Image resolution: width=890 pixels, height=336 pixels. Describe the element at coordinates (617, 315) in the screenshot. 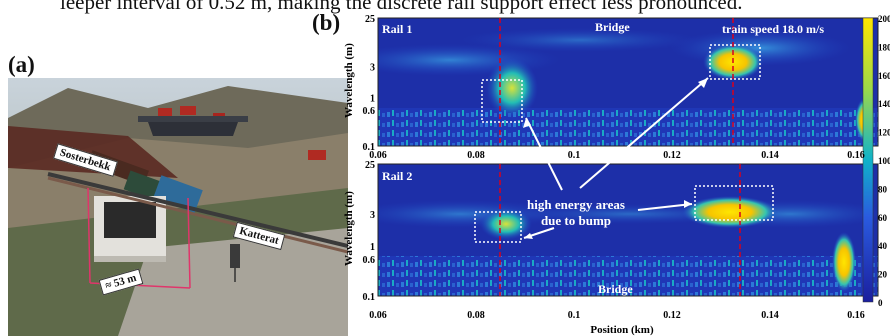

I see `rail2-x-ticks: 0.06 0.08 0.1 0.12 0.14 0.16` at that location.